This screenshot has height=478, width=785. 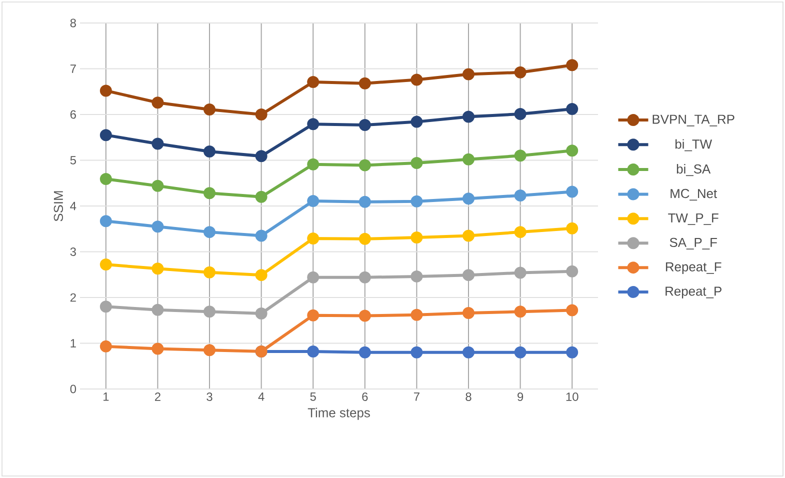 I want to click on y-tick-label: 1, so click(x=73, y=343).